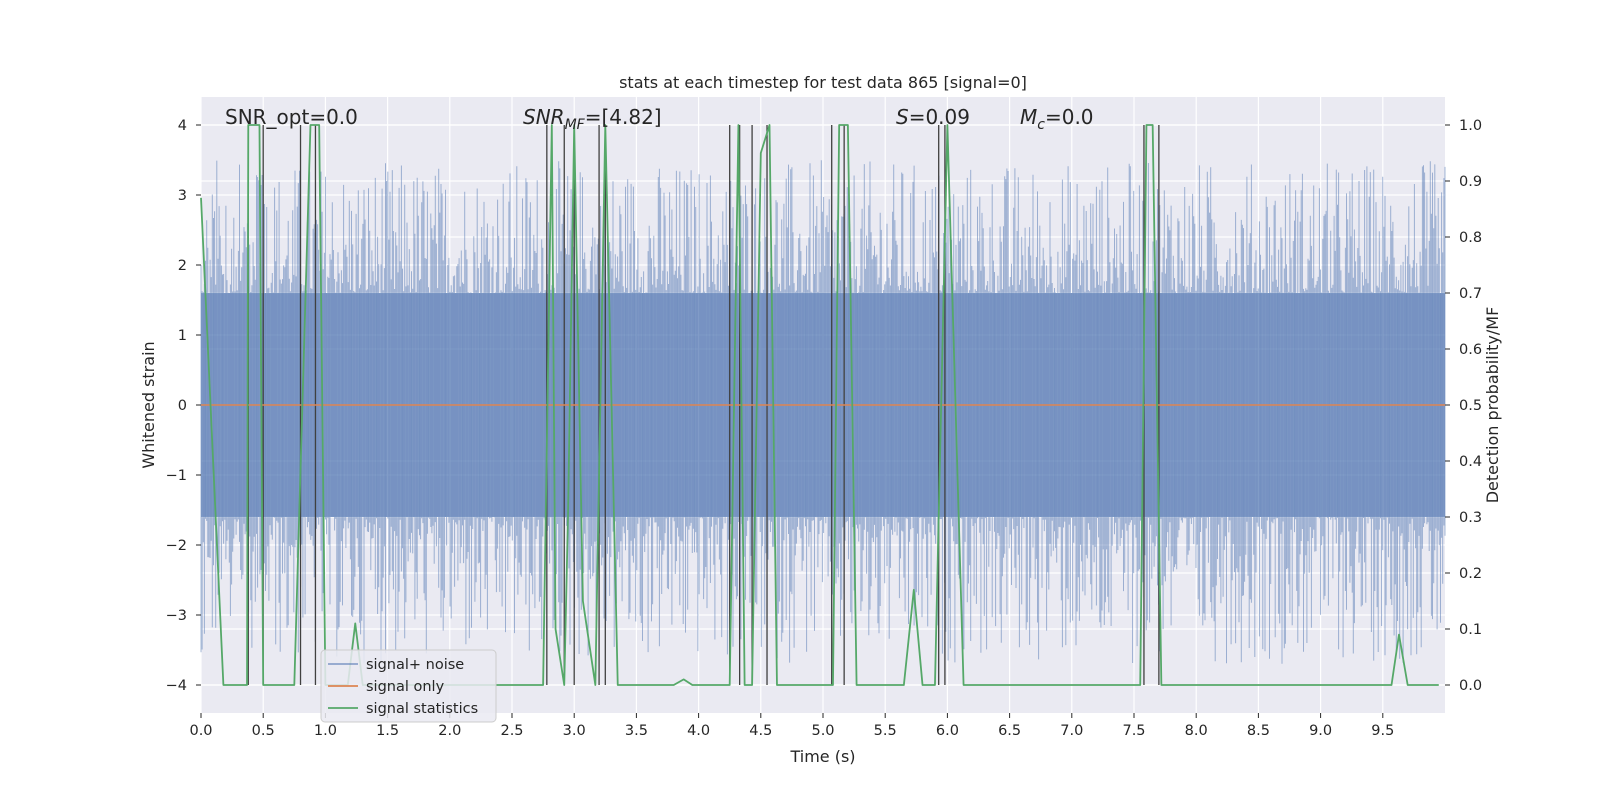  I want to click on y2-tick-label: 0.3, so click(1470, 518).